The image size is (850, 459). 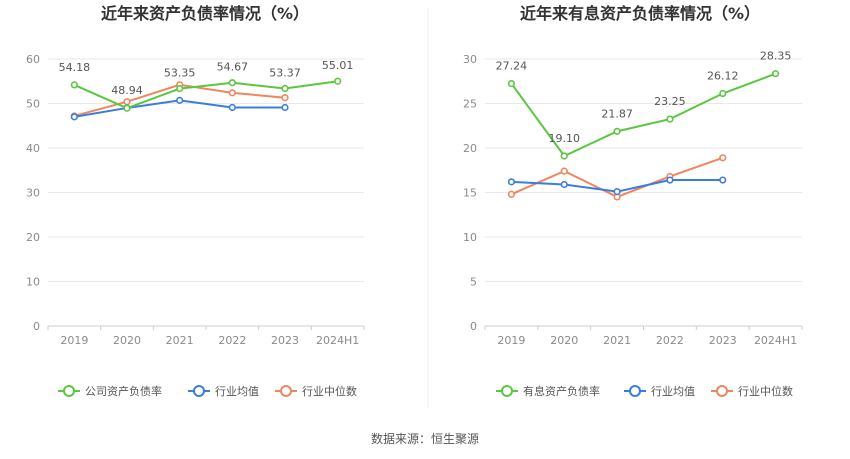 I want to click on legend-label: 有息资产负债率, so click(x=561, y=391).